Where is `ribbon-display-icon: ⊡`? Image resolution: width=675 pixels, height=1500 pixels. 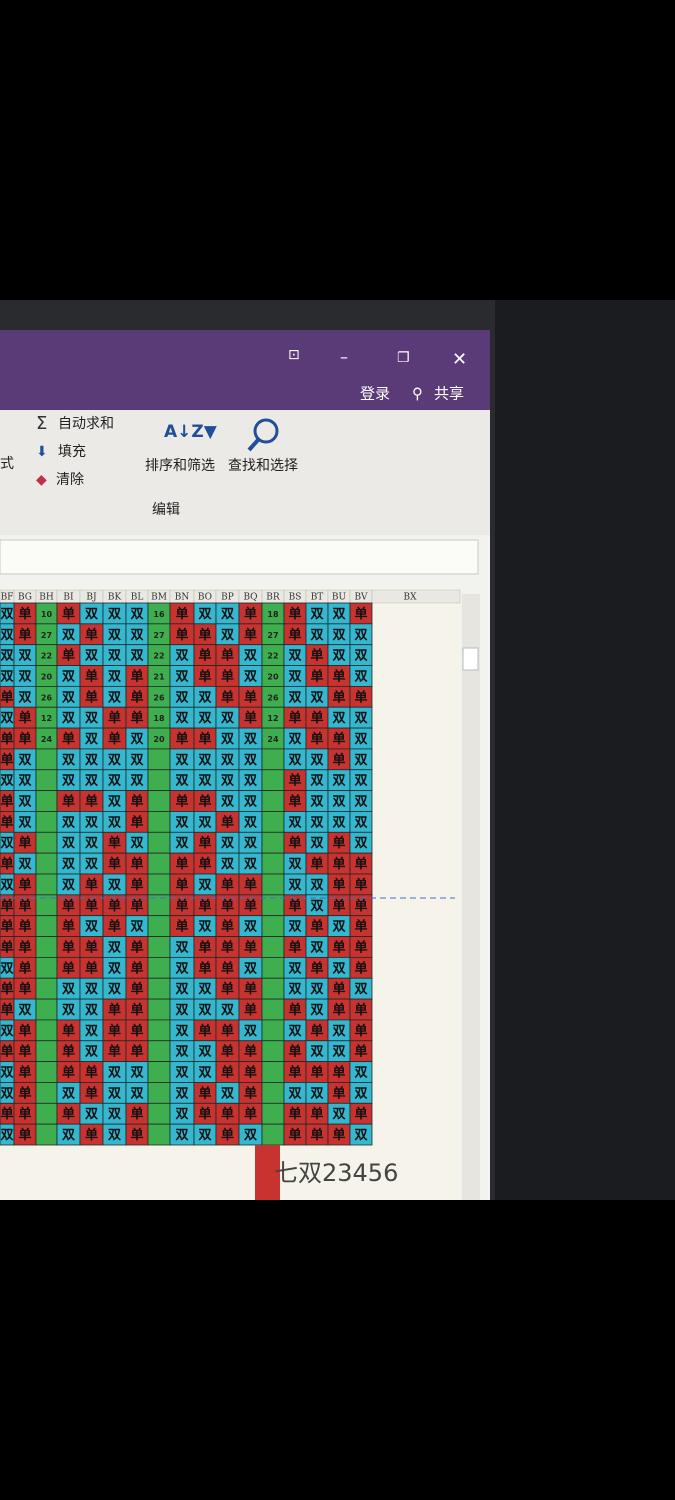 ribbon-display-icon: ⊡ is located at coordinates (294, 355).